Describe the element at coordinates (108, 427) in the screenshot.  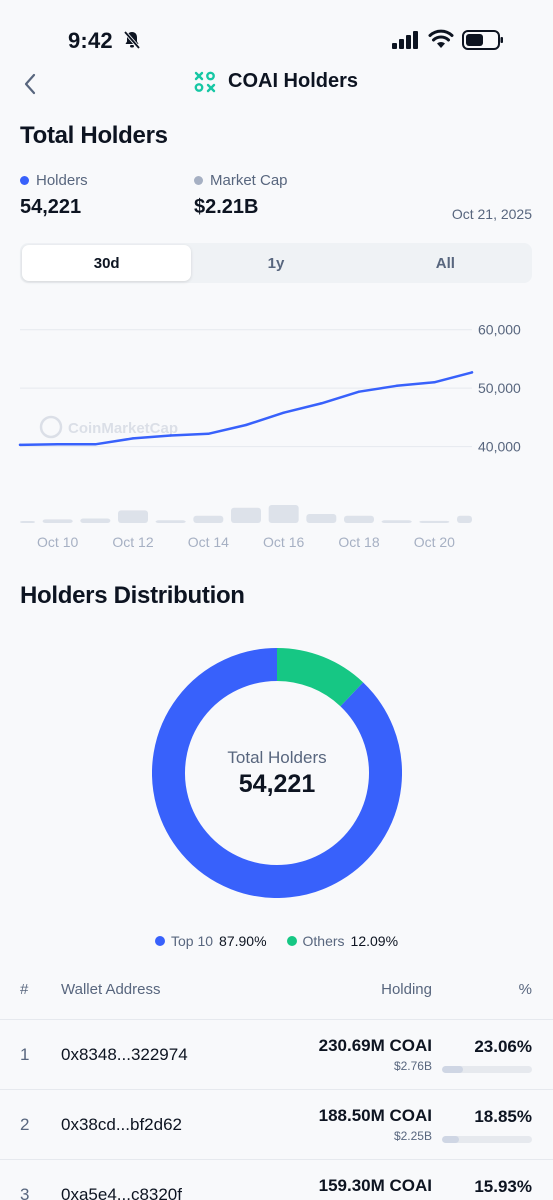
I see `coinmarketcap-watermark: CoinMarketCap` at that location.